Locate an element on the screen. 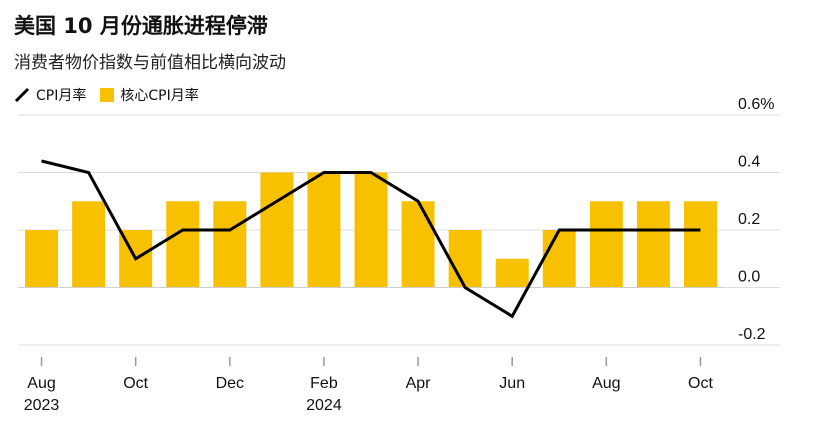 Image resolution: width=816 pixels, height=438 pixels. x-tick-label: Dec is located at coordinates (230, 383).